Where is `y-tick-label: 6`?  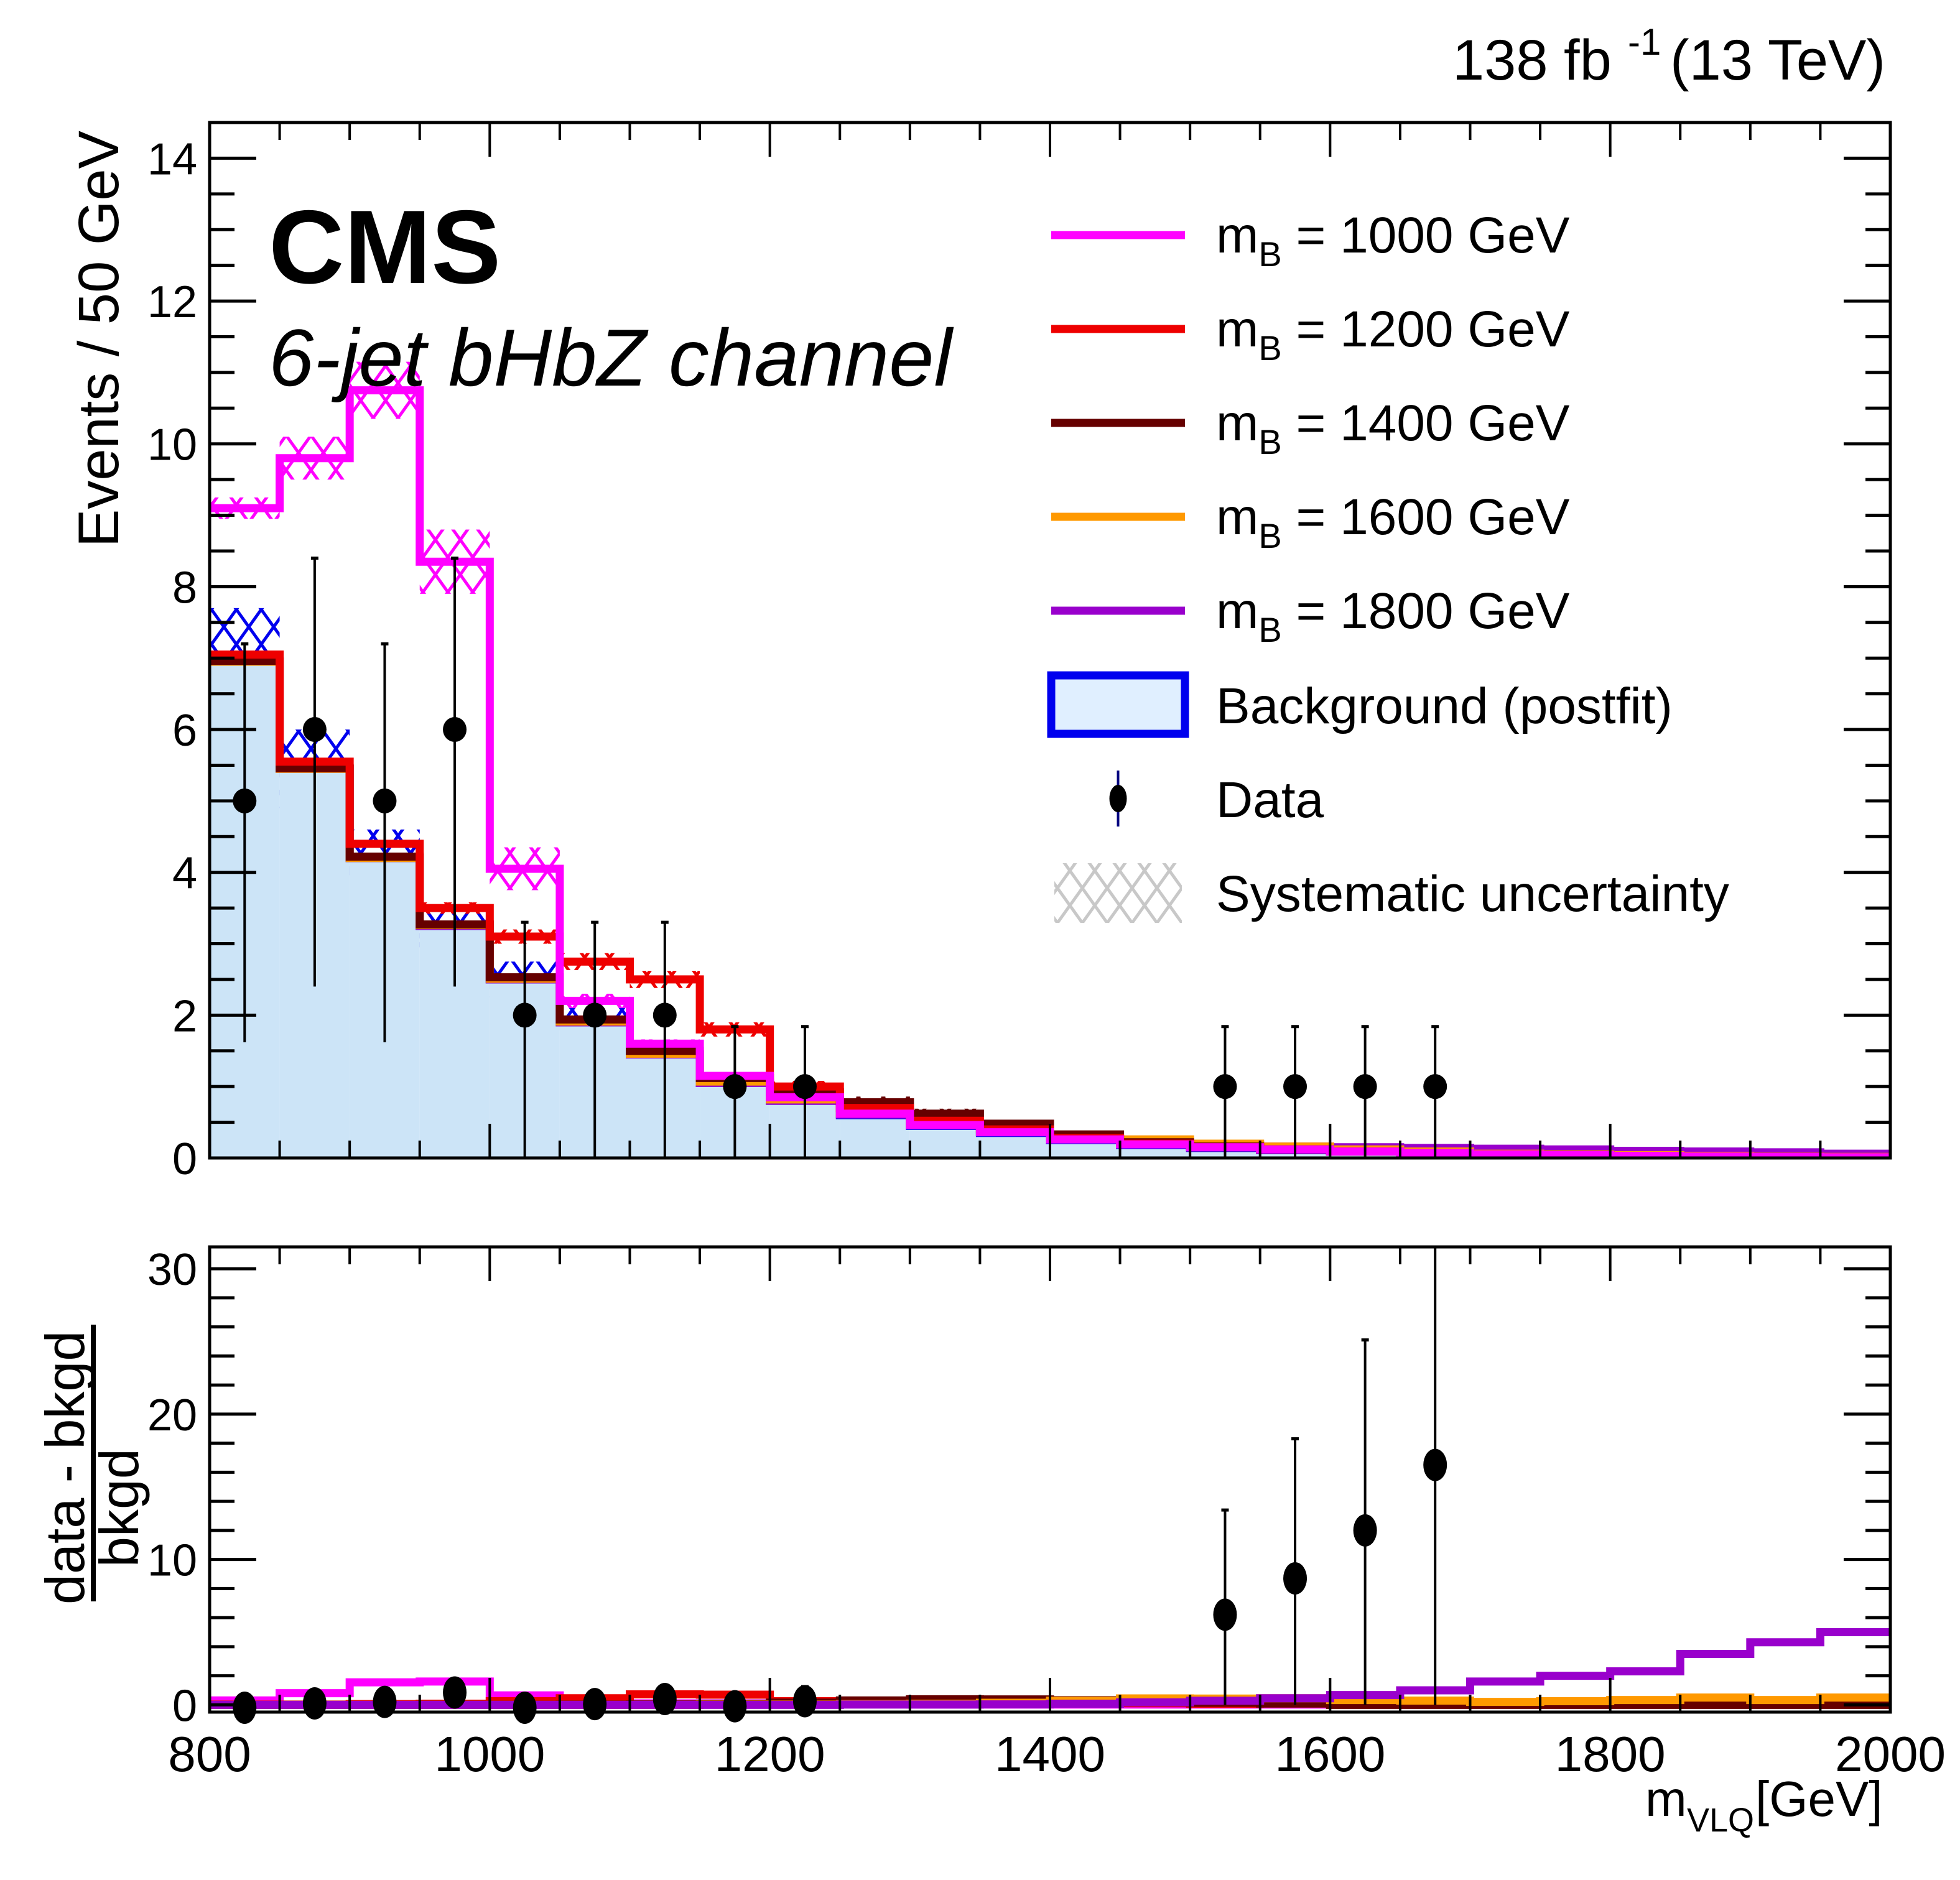
y-tick-label: 6 is located at coordinates (184, 731).